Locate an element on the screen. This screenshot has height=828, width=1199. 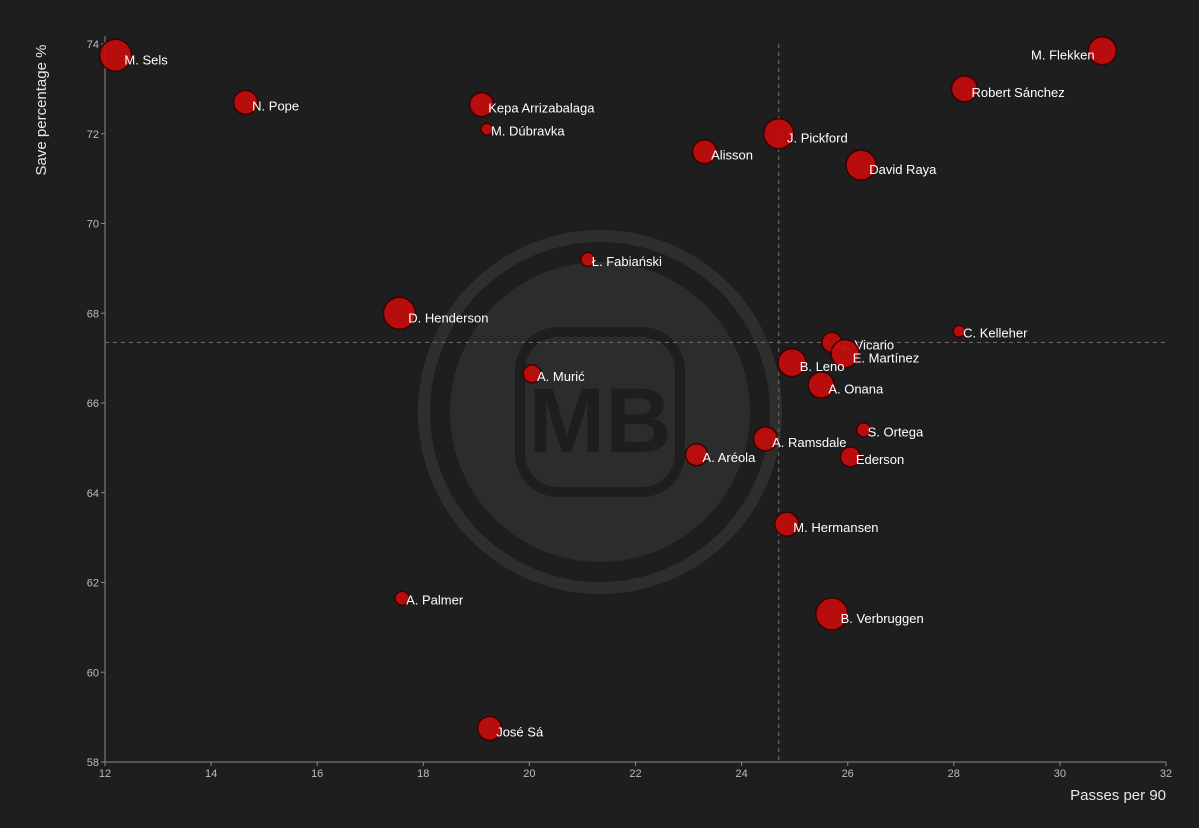
x-tick-label: 32 is located at coordinates (1166, 774).